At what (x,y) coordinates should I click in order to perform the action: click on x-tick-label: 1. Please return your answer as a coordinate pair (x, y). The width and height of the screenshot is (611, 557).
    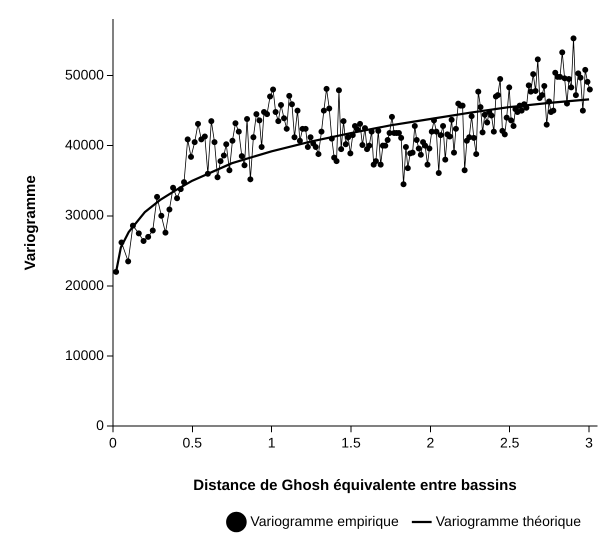
    Looking at the image, I should click on (272, 442).